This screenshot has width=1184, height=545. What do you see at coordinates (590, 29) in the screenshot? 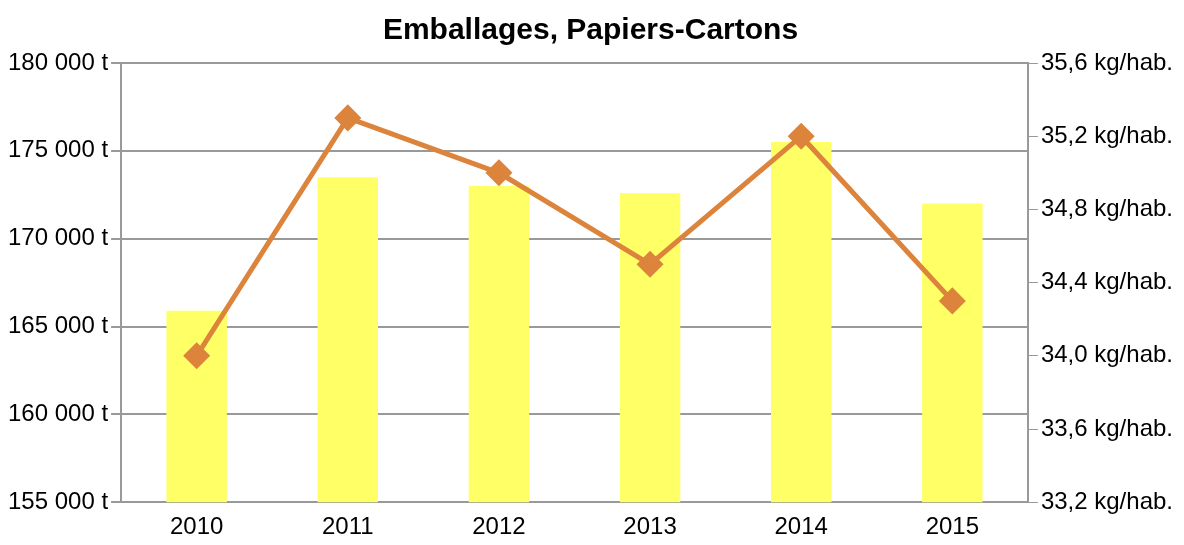
I see `chart-title: Emballages, Papiers-Cartons` at bounding box center [590, 29].